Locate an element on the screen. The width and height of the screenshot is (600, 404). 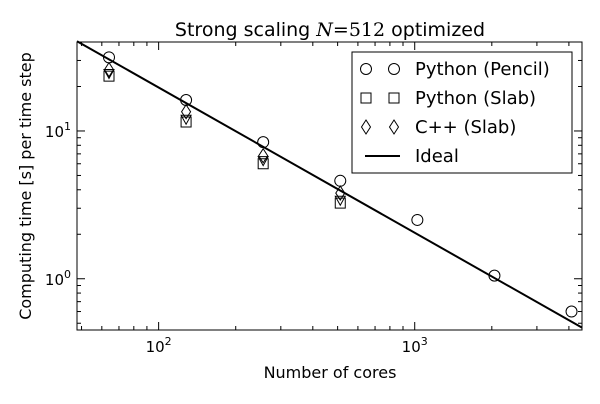
y-tick-label: 10¹ is located at coordinates (58, 130).